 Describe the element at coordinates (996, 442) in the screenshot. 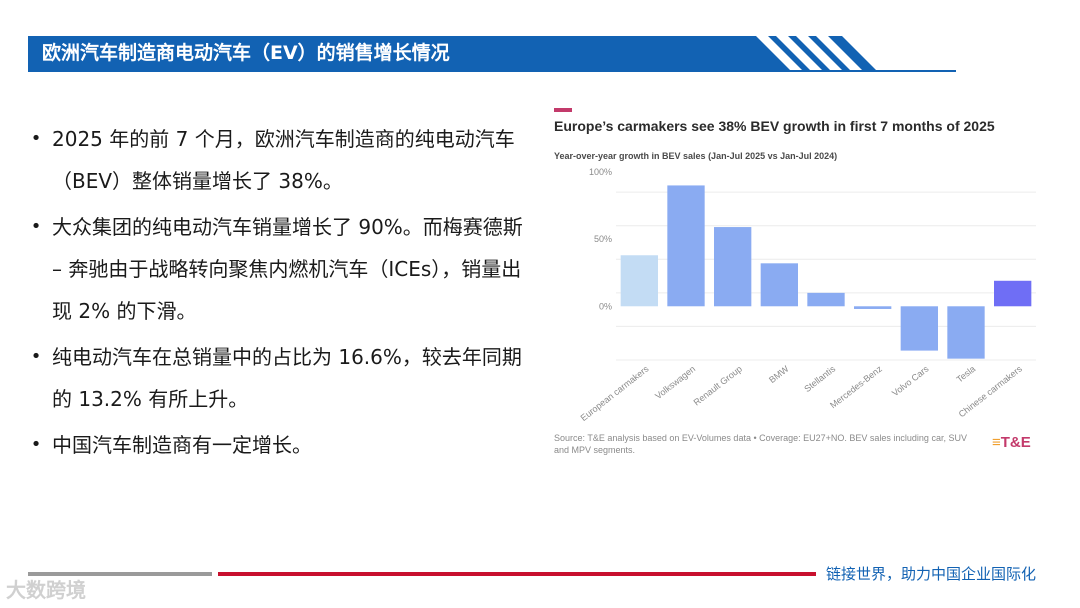

I see `brand-bars-icon: ≡` at that location.